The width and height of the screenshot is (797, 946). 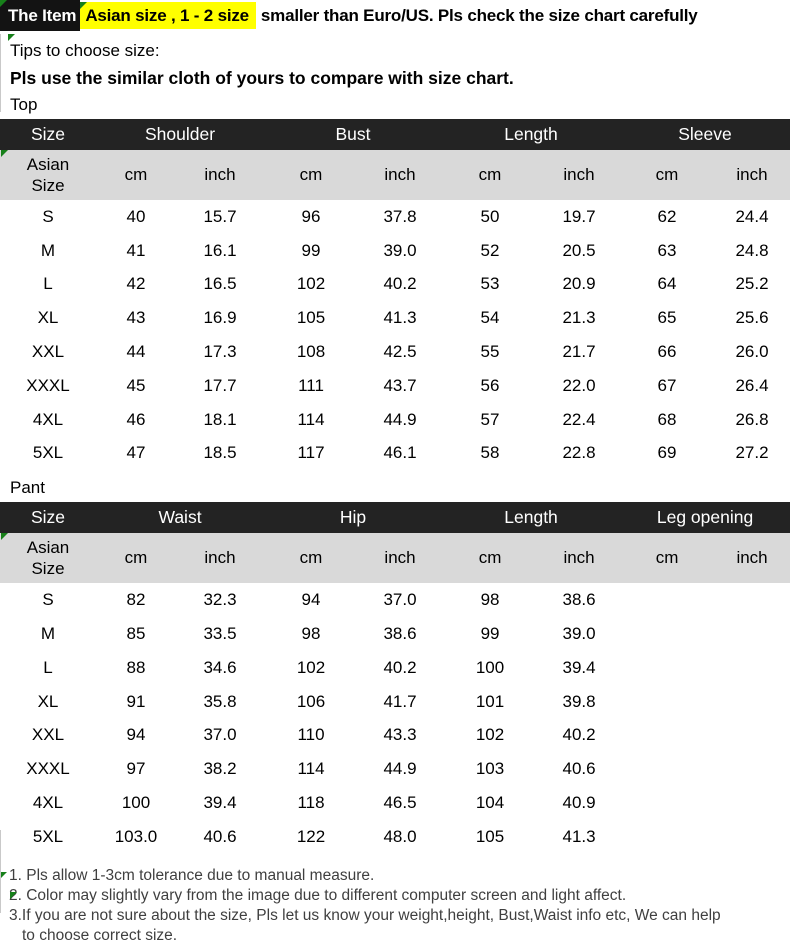 What do you see at coordinates (311, 667) in the screenshot?
I see `measurement-cell: 102` at bounding box center [311, 667].